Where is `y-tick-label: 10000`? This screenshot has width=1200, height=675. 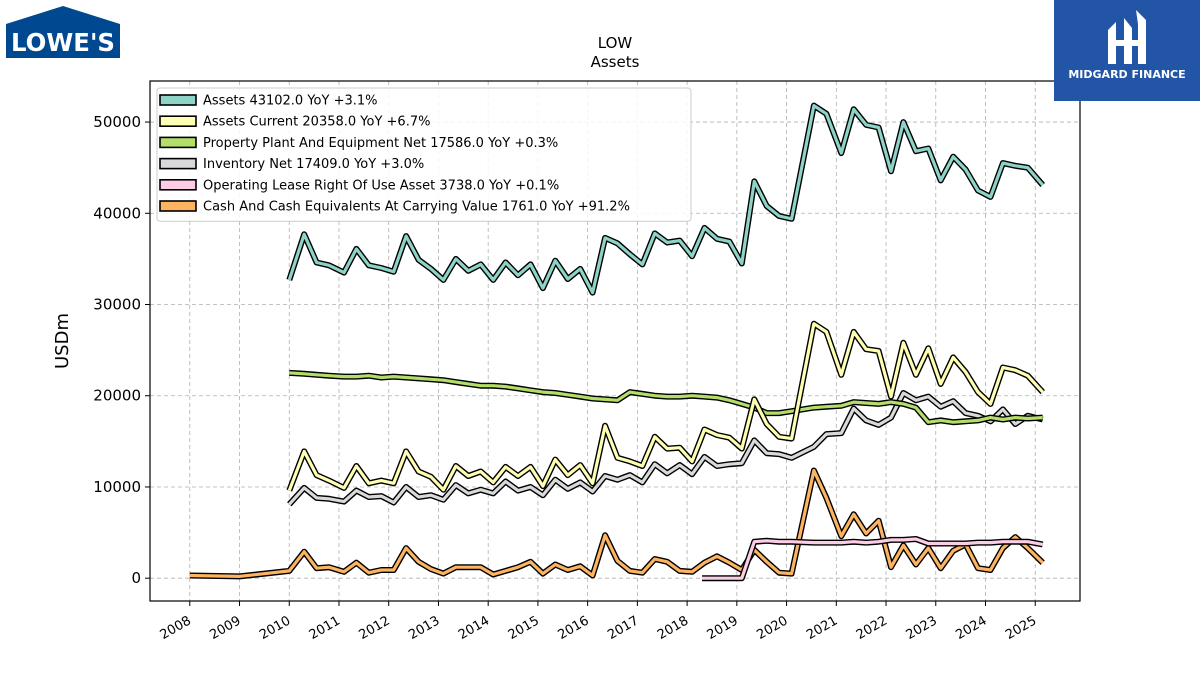 y-tick-label: 10000 is located at coordinates (117, 487).